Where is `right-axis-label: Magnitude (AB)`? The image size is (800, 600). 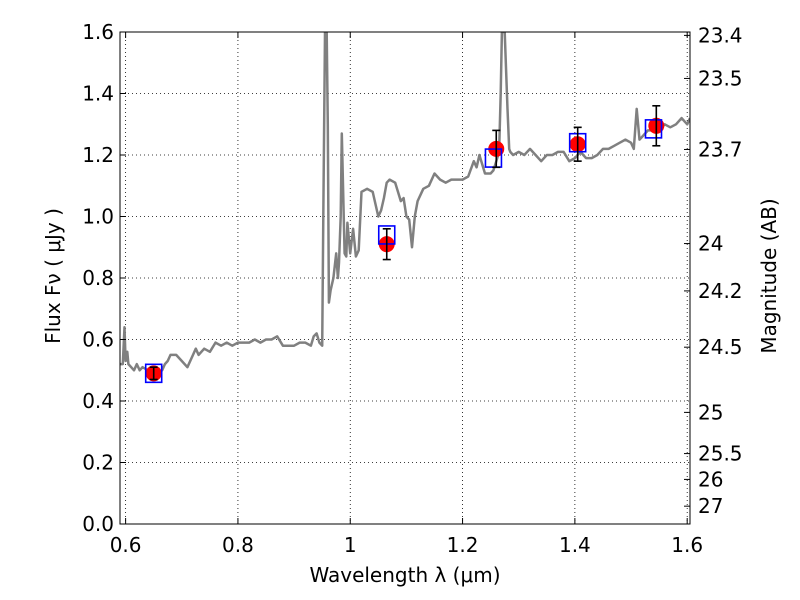
right-axis-label: Magnitude (AB) is located at coordinates (769, 275).